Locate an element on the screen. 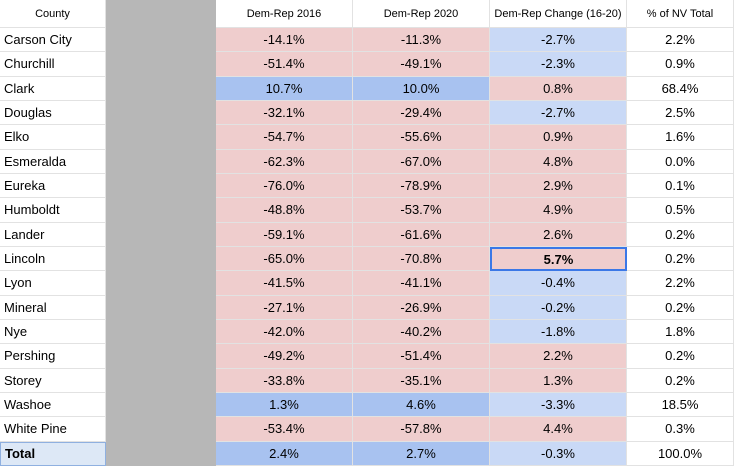 This screenshot has height=466, width=734. county-cell: Pershing is located at coordinates (53, 356).